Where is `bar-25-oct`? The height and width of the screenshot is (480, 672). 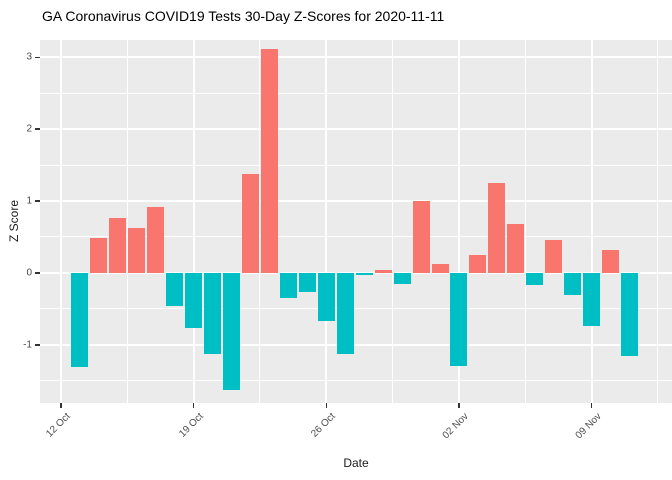
bar-25-oct is located at coordinates (307, 282).